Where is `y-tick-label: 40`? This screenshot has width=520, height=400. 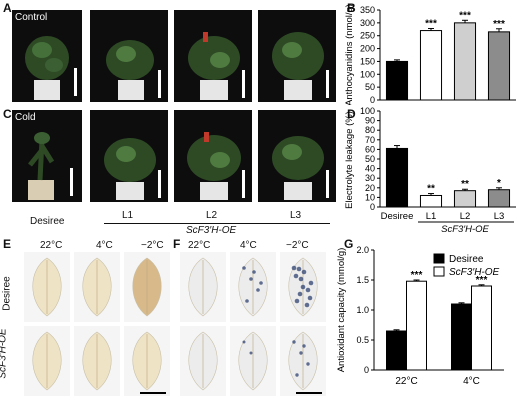
y-tick-label: 40 is located at coordinates (370, 169).